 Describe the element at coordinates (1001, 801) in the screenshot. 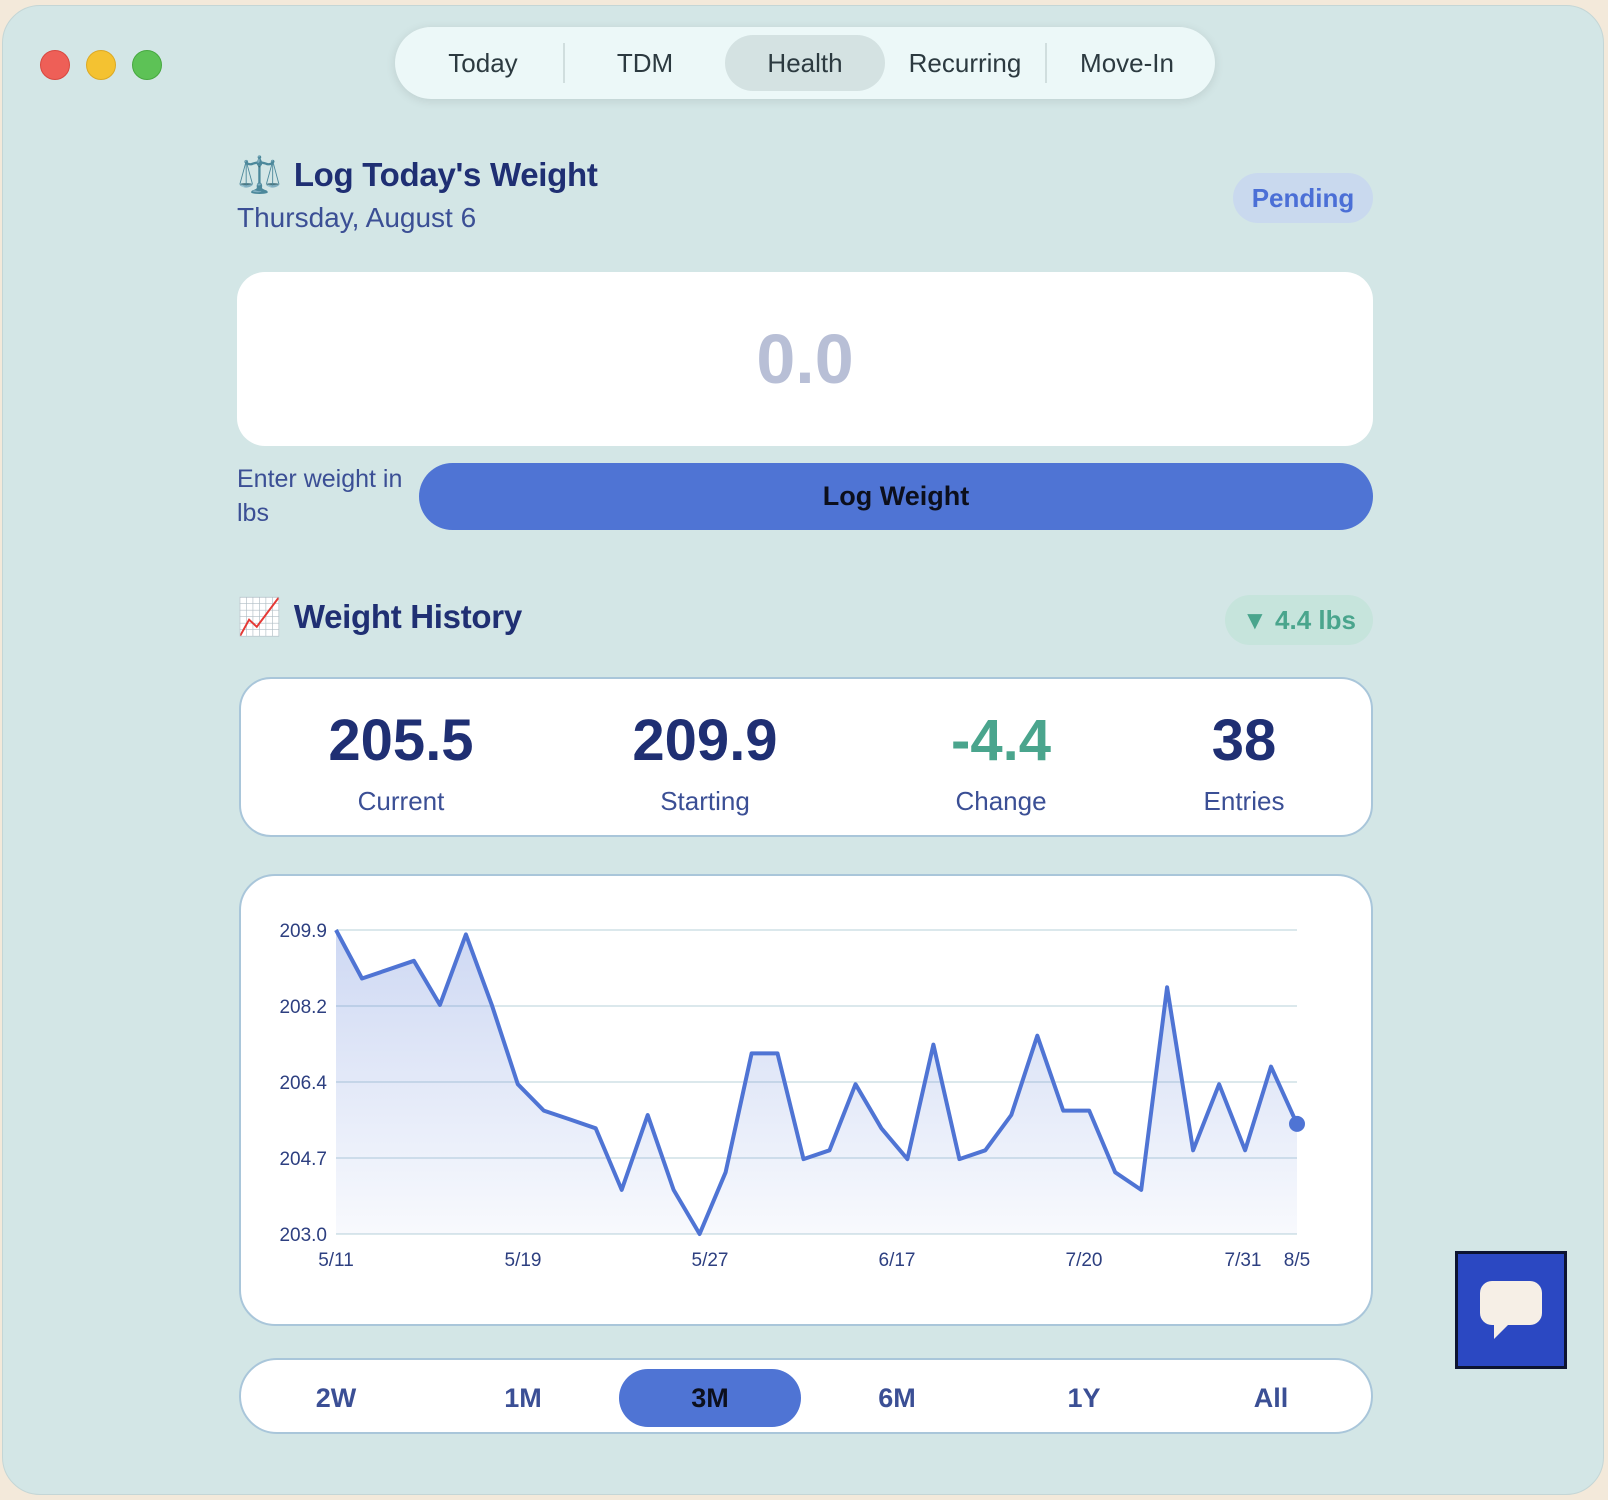

I see `stat-label: Change` at that location.